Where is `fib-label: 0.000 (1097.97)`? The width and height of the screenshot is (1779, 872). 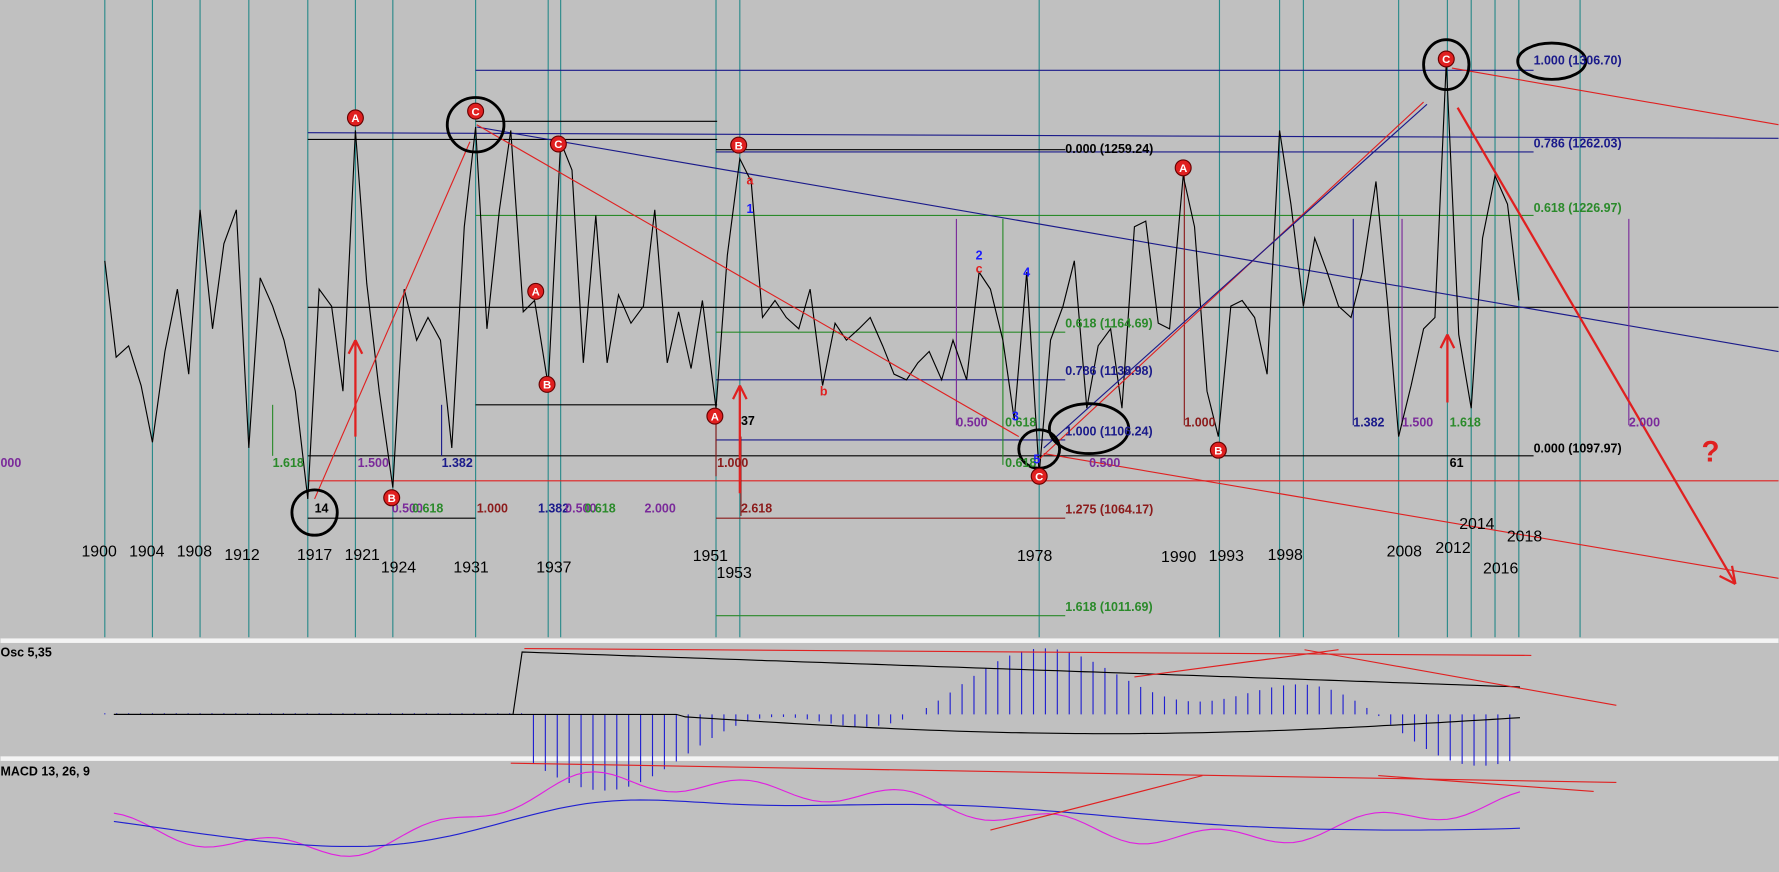 fib-label: 0.000 (1097.97) is located at coordinates (1578, 448).